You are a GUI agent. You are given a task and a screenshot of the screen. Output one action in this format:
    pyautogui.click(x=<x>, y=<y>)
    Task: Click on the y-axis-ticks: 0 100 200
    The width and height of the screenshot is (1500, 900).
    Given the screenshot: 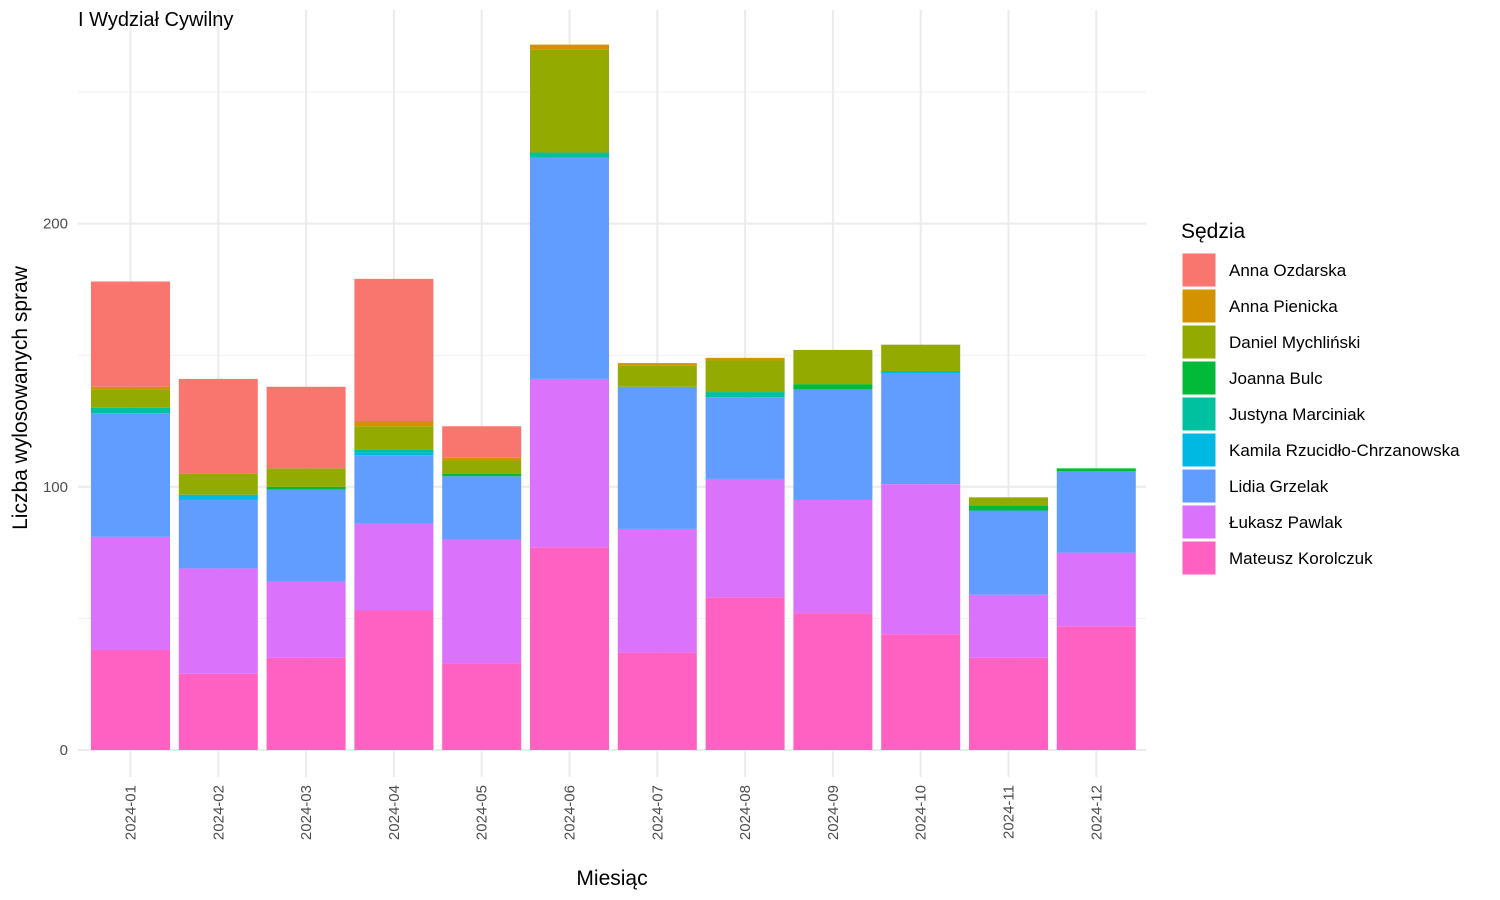 What is the action you would take?
    pyautogui.click(x=55, y=487)
    